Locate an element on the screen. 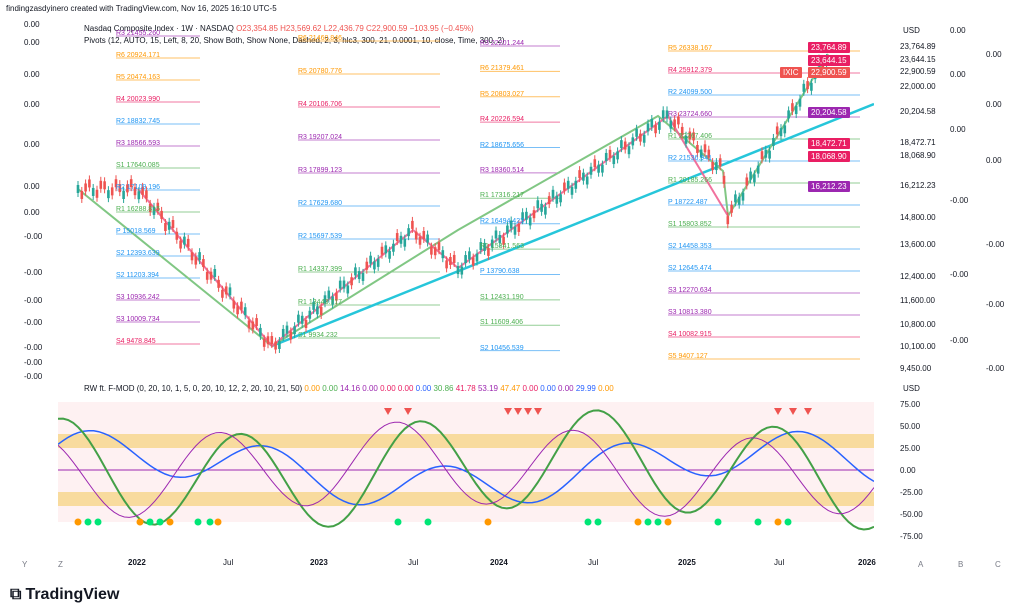 The height and width of the screenshot is (616, 1024). pivot-label: R5 20474.163 is located at coordinates (138, 77).